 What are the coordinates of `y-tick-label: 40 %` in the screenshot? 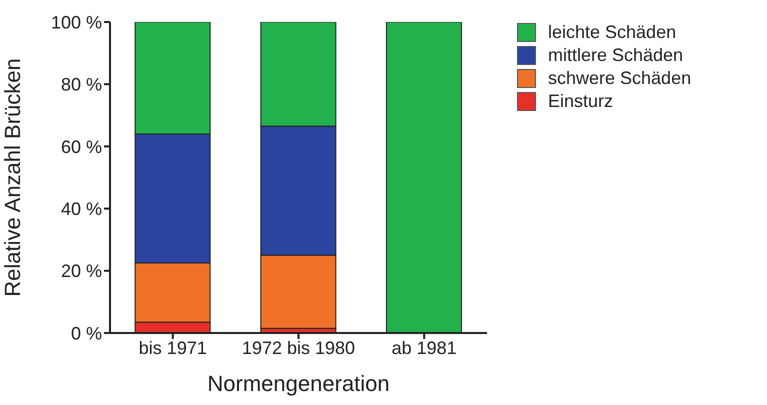 It's located at (81, 208).